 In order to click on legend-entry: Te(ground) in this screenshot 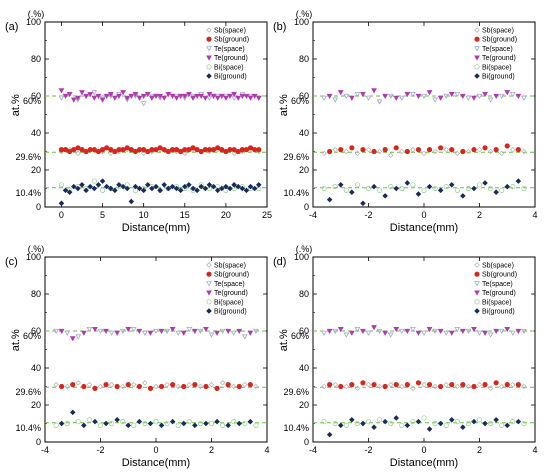, I will do `click(231, 293)`.